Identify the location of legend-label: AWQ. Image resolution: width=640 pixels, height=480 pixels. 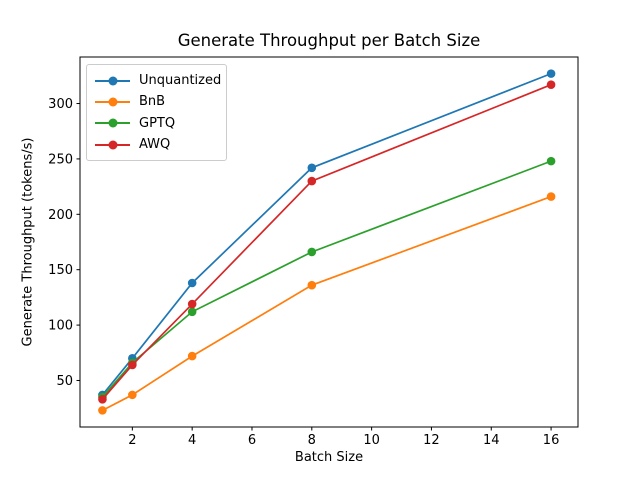
(155, 145).